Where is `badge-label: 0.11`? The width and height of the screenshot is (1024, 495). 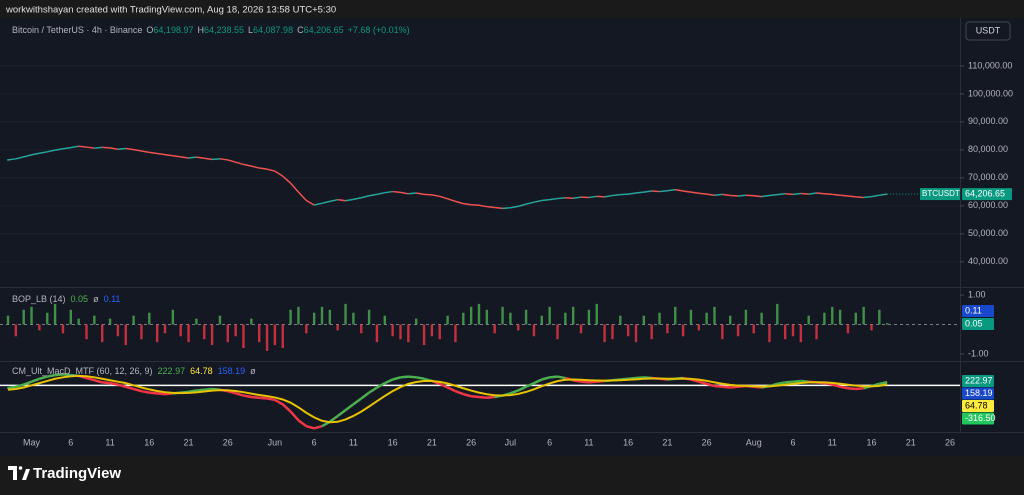
badge-label: 0.11 is located at coordinates (973, 310).